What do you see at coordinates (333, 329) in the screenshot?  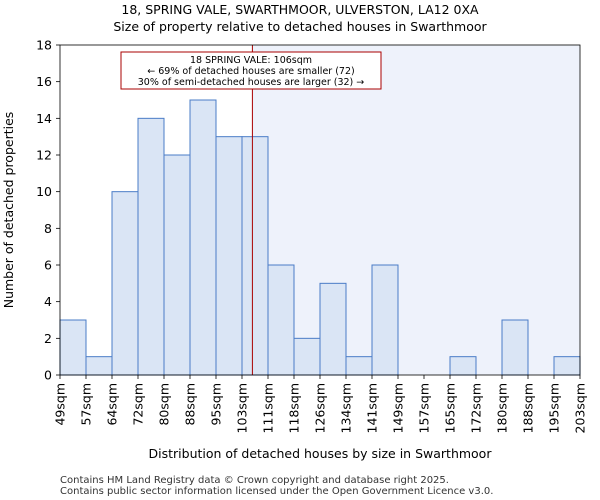 I see `bar-126sqm` at bounding box center [333, 329].